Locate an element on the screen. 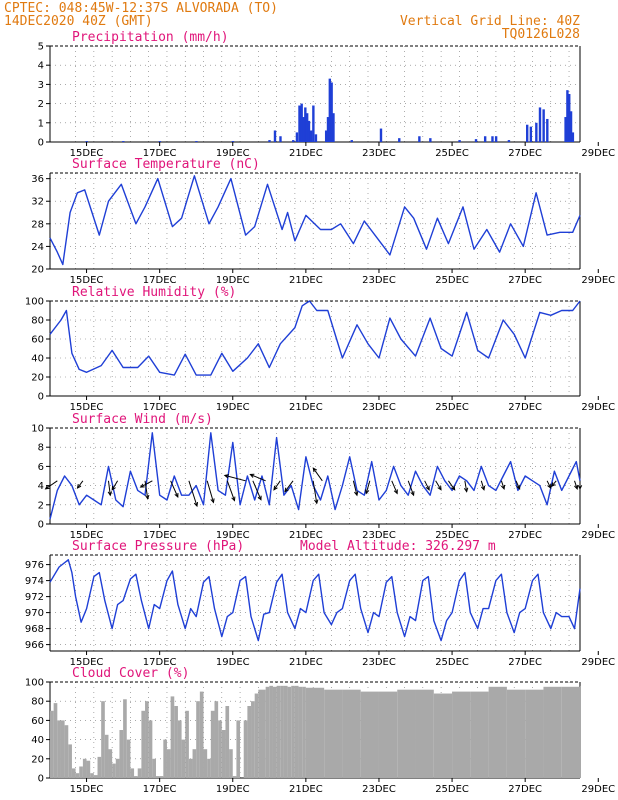  rh-xtick-label: 29DEC is located at coordinates (598, 407).